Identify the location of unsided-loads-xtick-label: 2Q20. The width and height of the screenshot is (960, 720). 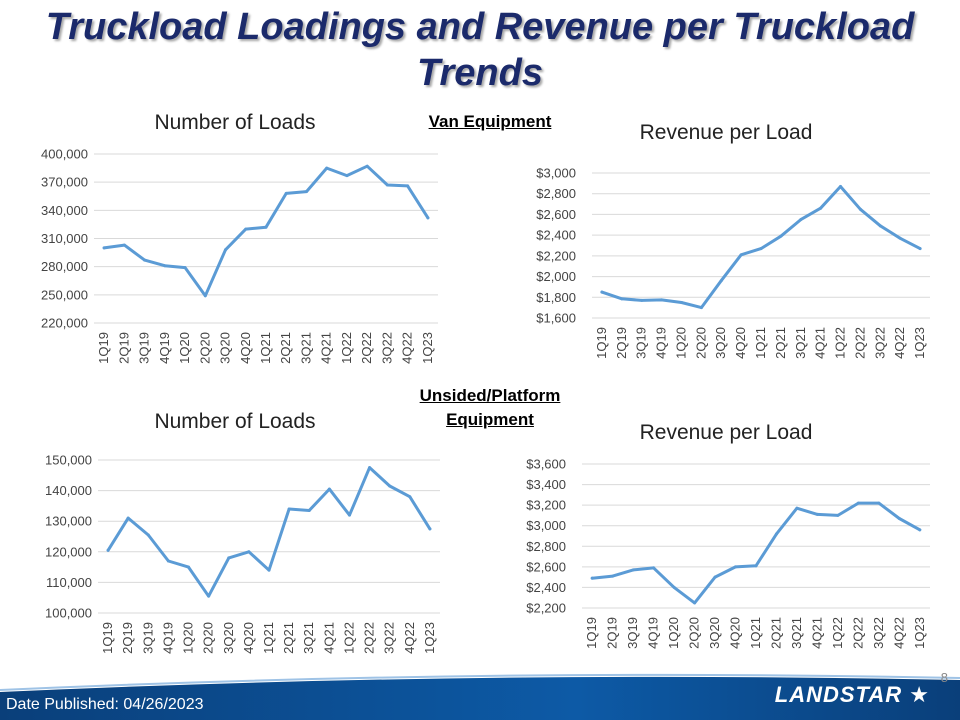
(208, 638).